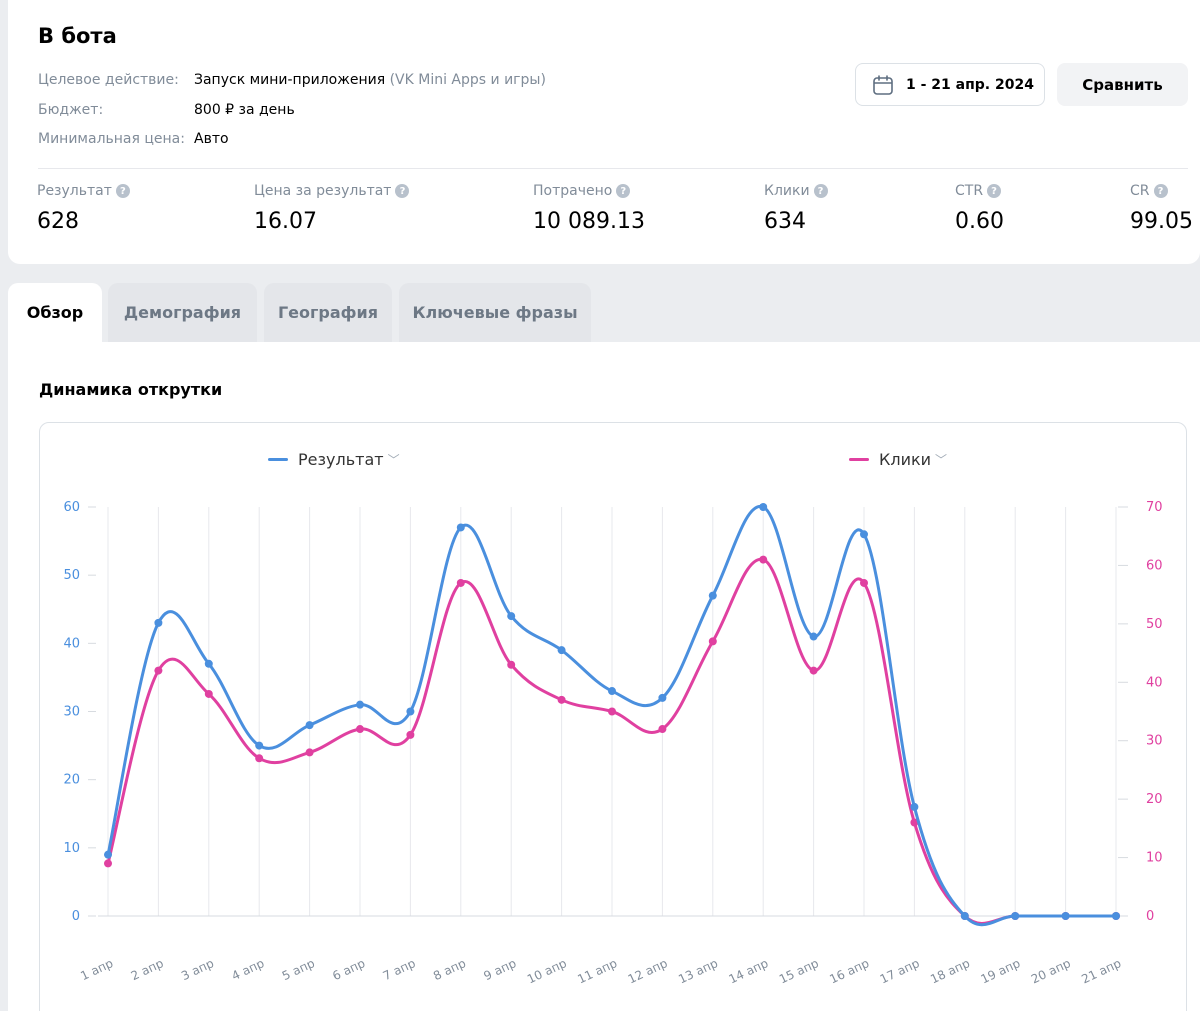  What do you see at coordinates (613, 168) in the screenshot?
I see `divider` at bounding box center [613, 168].